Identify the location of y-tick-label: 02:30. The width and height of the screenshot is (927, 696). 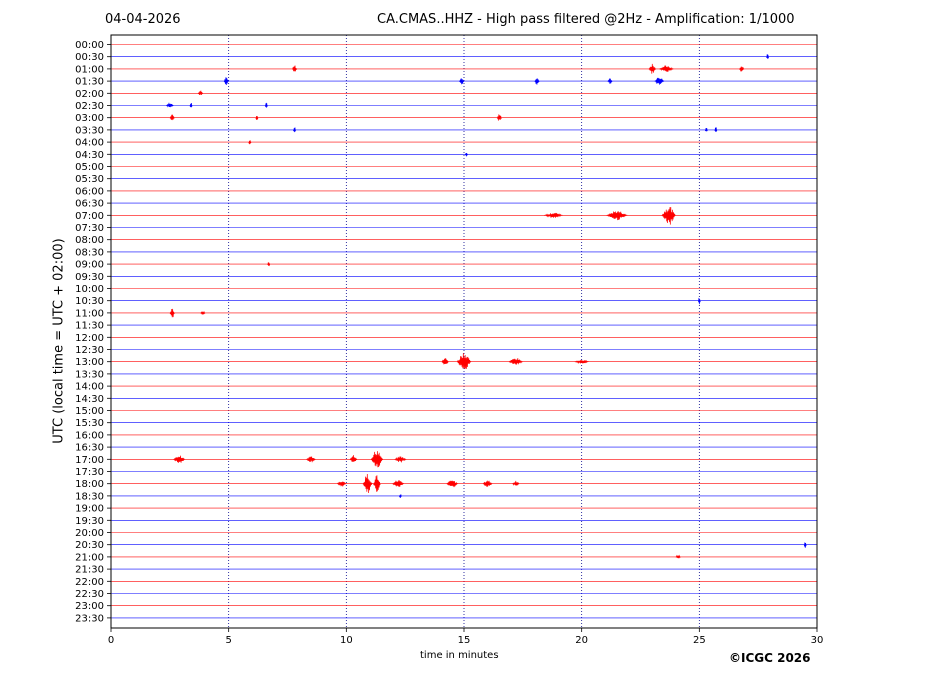
(89, 106).